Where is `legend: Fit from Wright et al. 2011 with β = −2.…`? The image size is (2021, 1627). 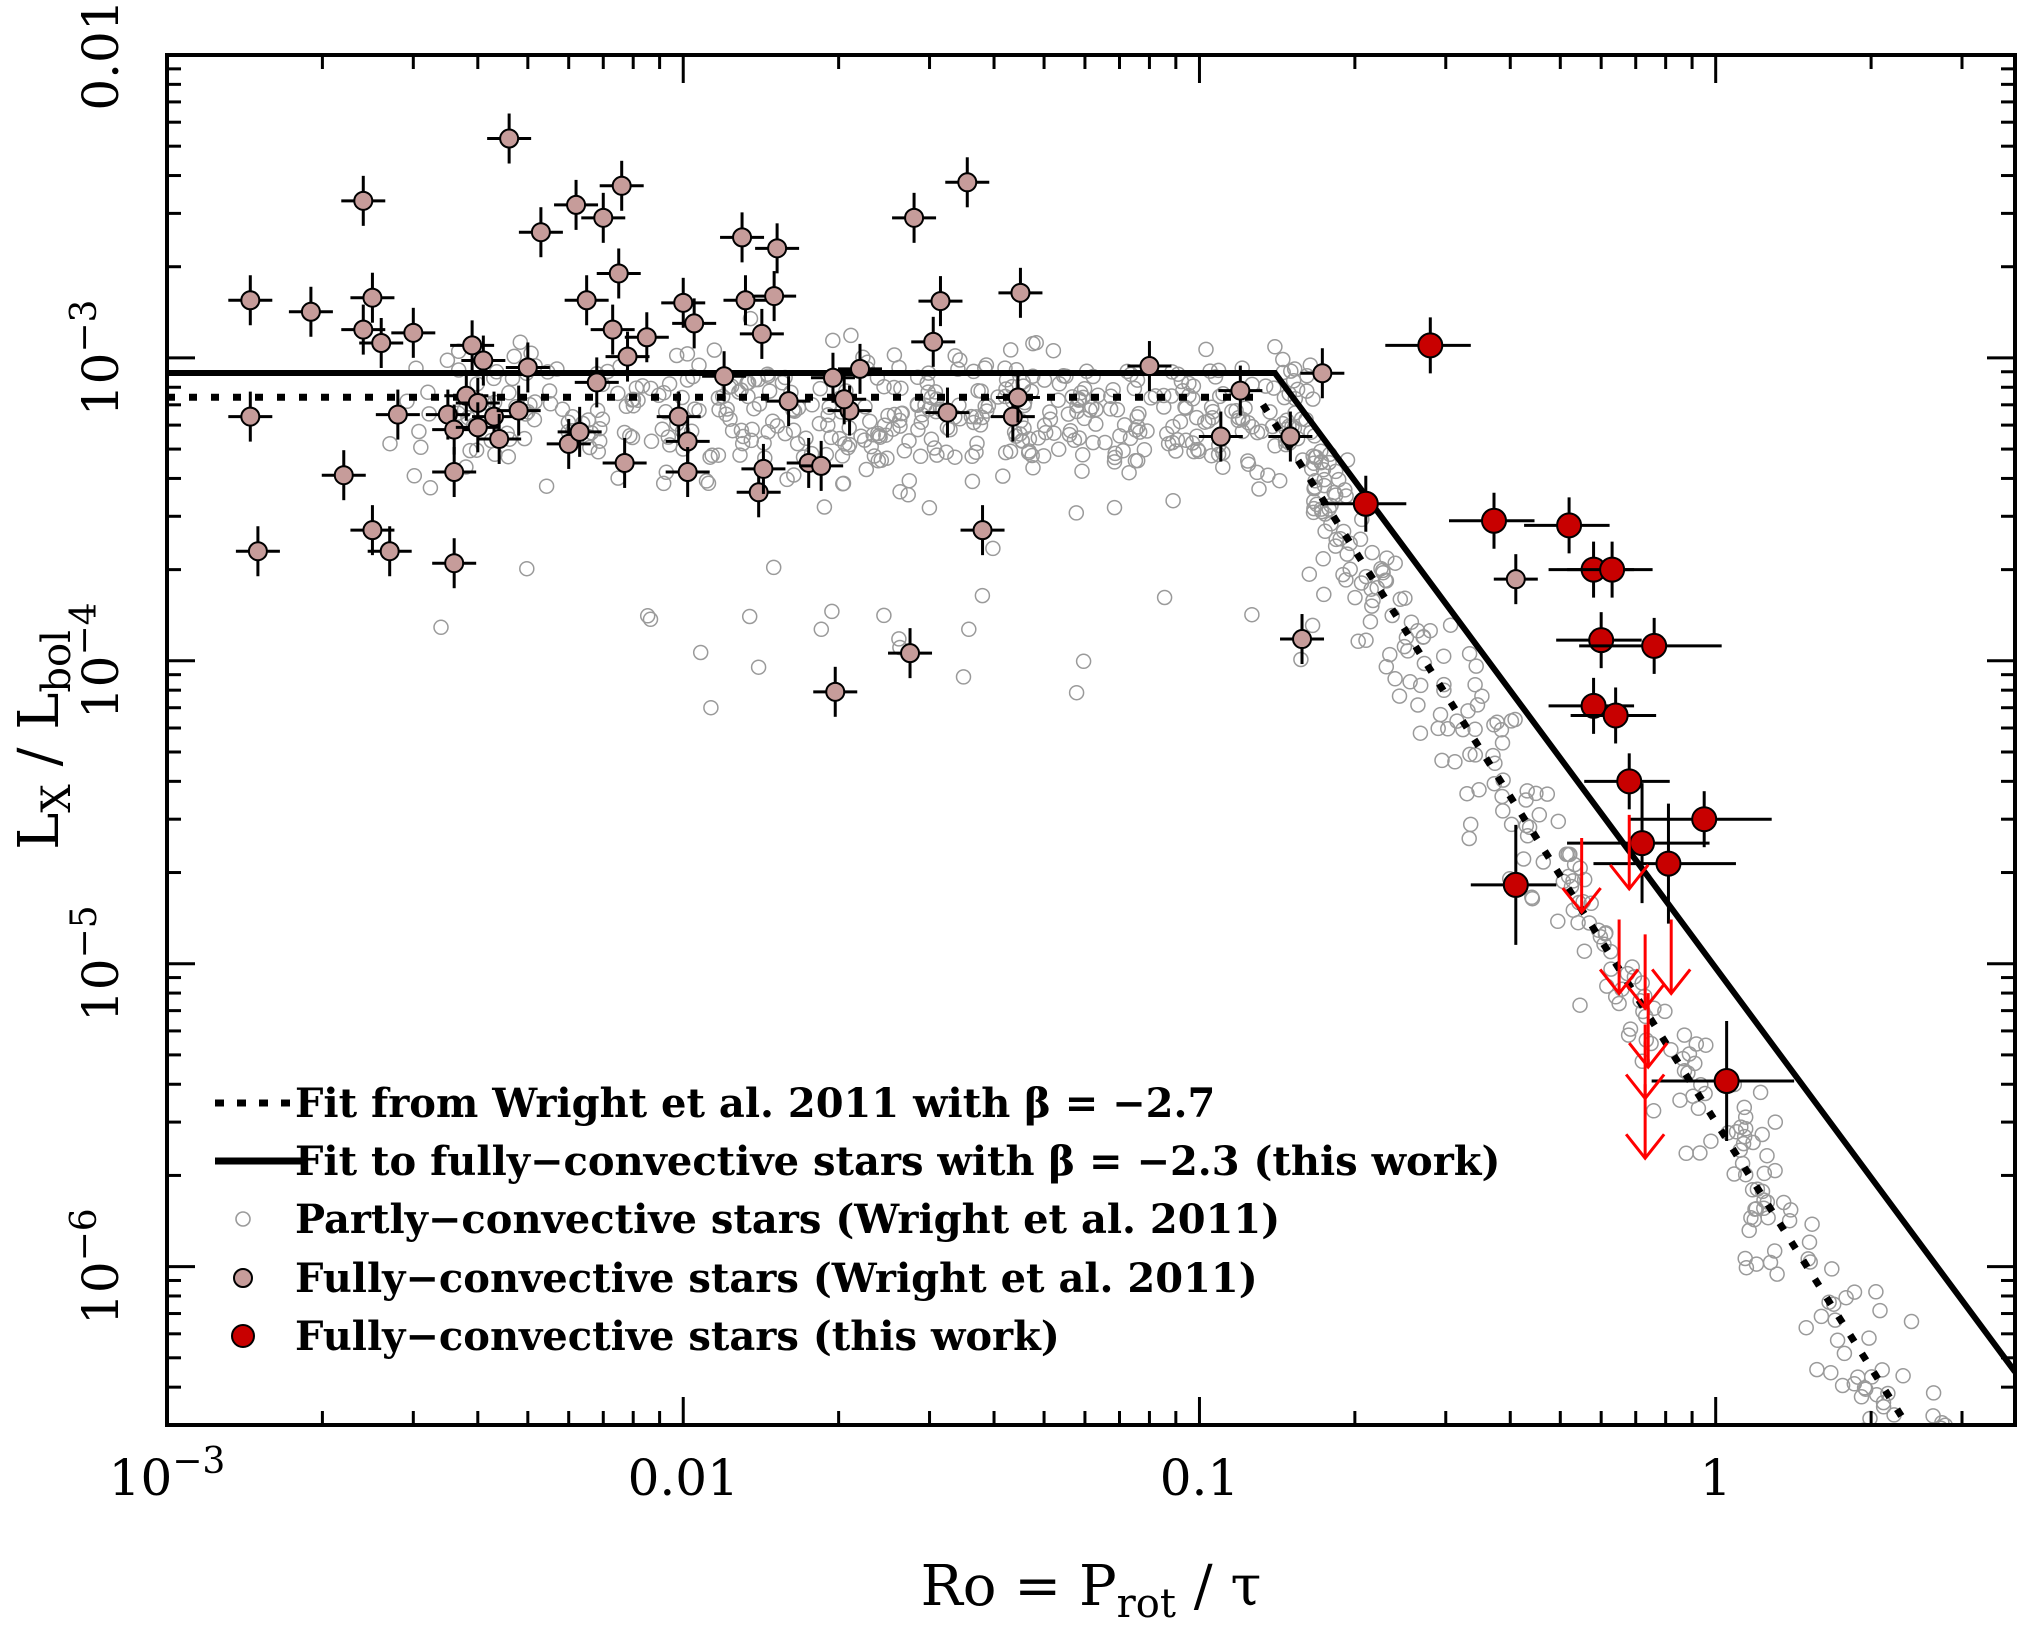
legend: Fit from Wright et al. 2011 with β = −2.… is located at coordinates (857, 1220).